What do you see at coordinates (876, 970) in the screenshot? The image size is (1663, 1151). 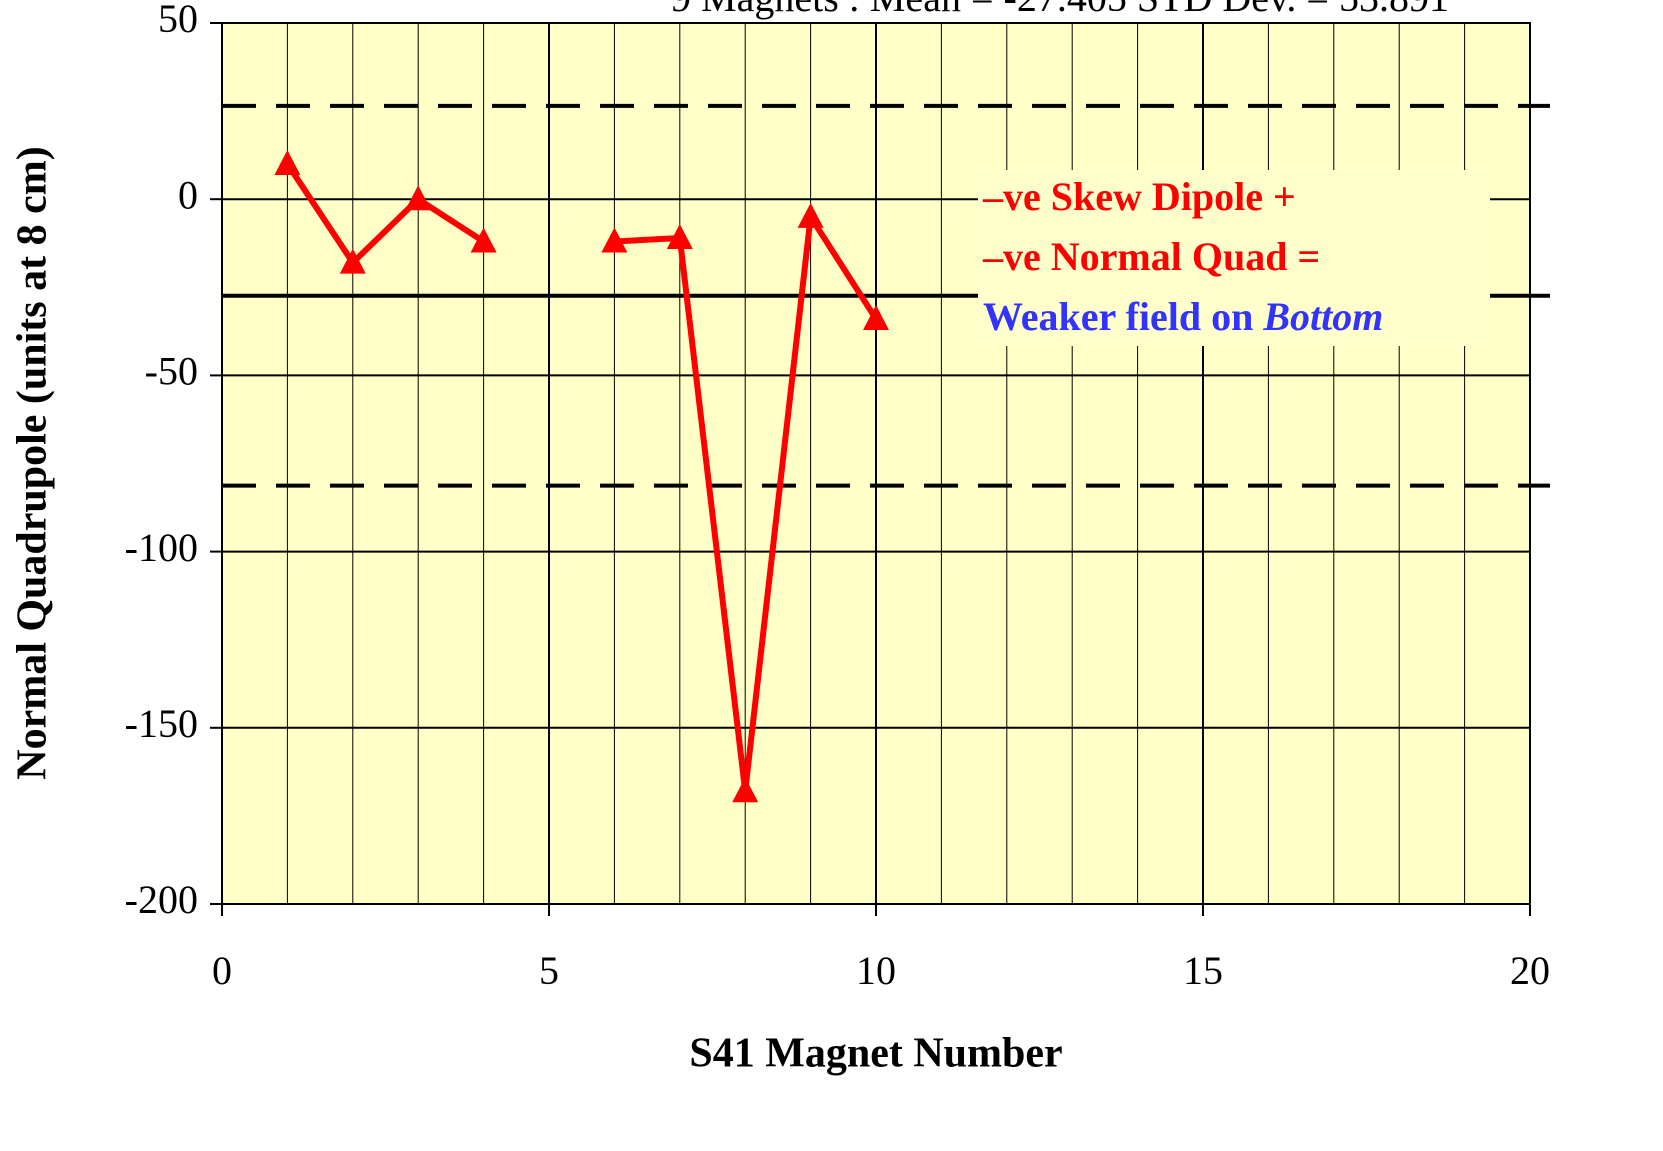 I see `x-tick-label: 10` at bounding box center [876, 970].